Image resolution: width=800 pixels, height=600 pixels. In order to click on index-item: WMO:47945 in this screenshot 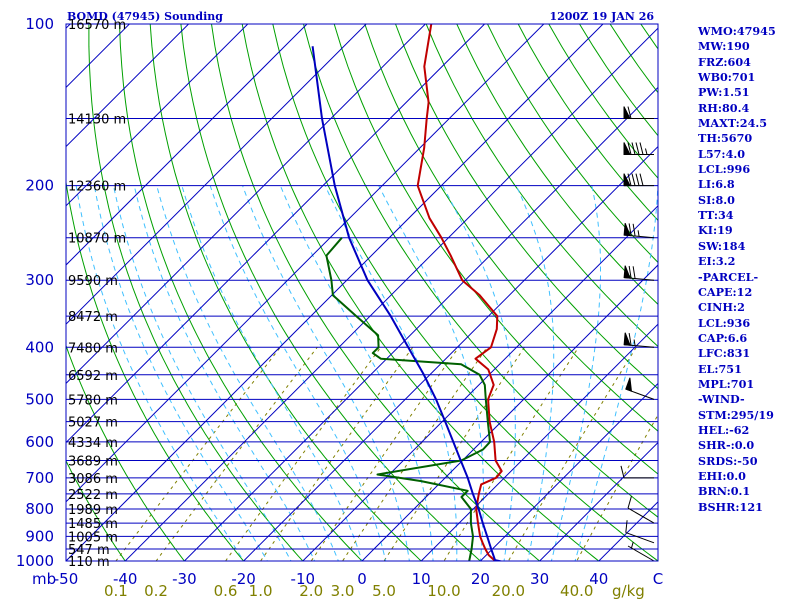, I will do `click(737, 31)`.